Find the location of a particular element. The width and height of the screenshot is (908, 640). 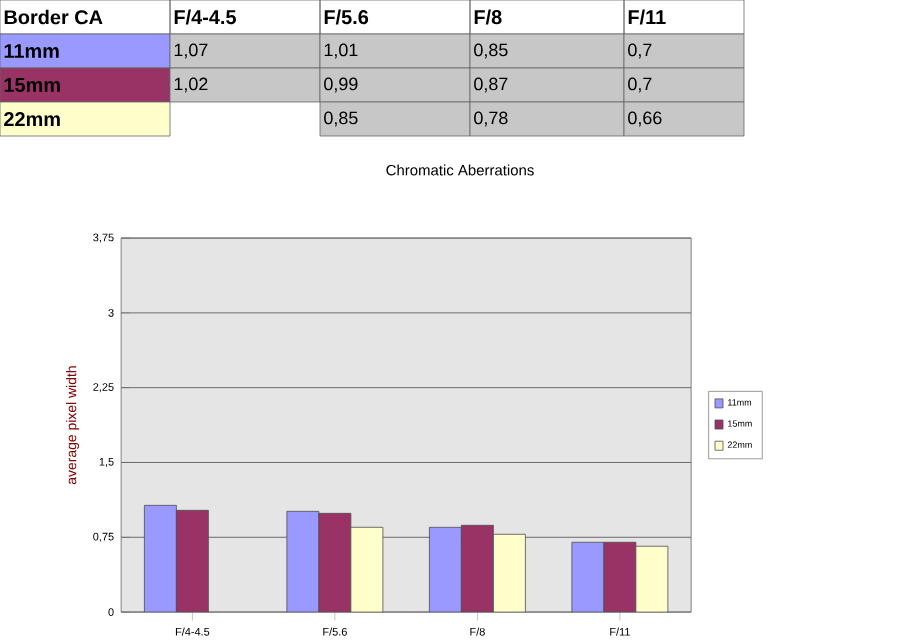

text: 15mm is located at coordinates (32, 85).